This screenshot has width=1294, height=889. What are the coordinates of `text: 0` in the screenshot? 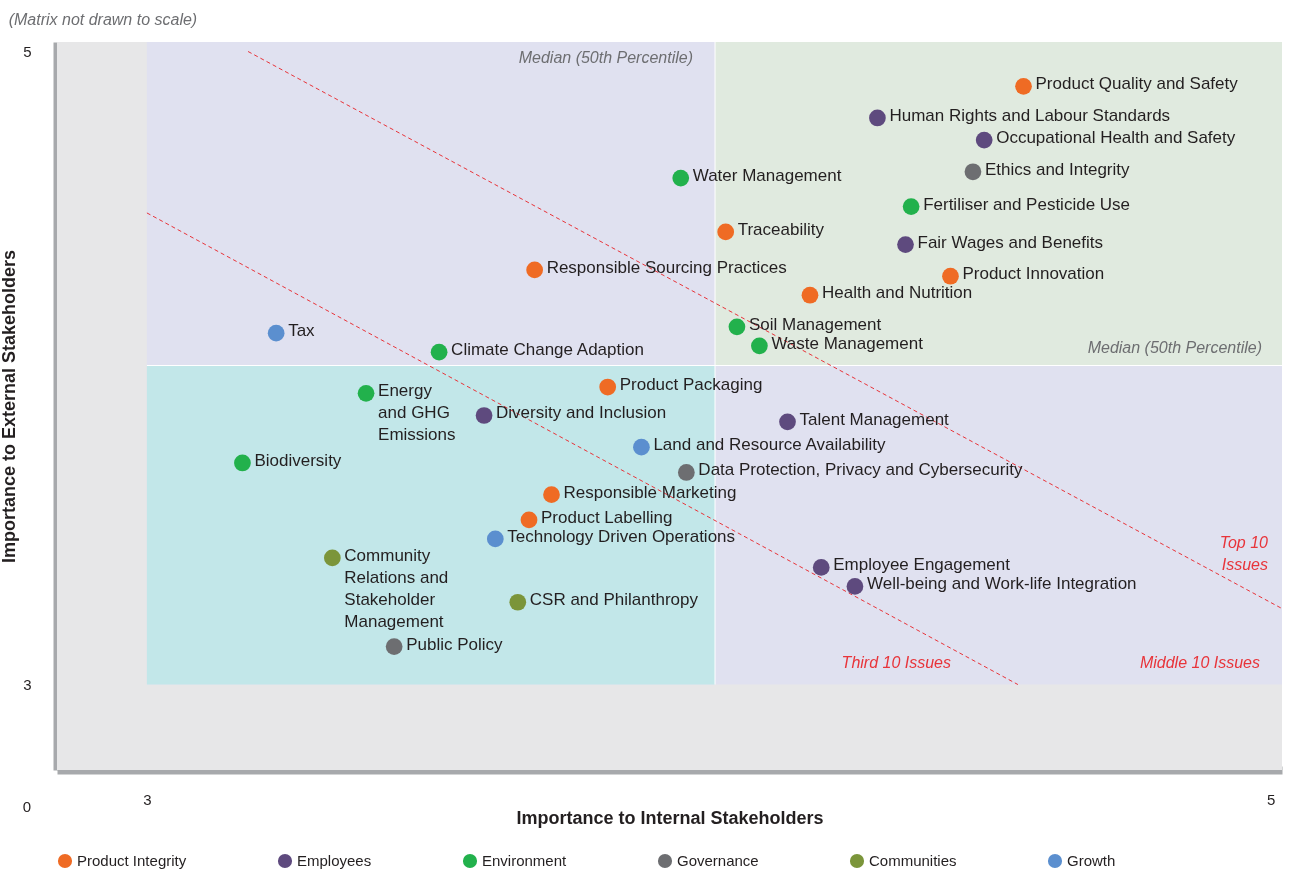 It's located at (26, 806).